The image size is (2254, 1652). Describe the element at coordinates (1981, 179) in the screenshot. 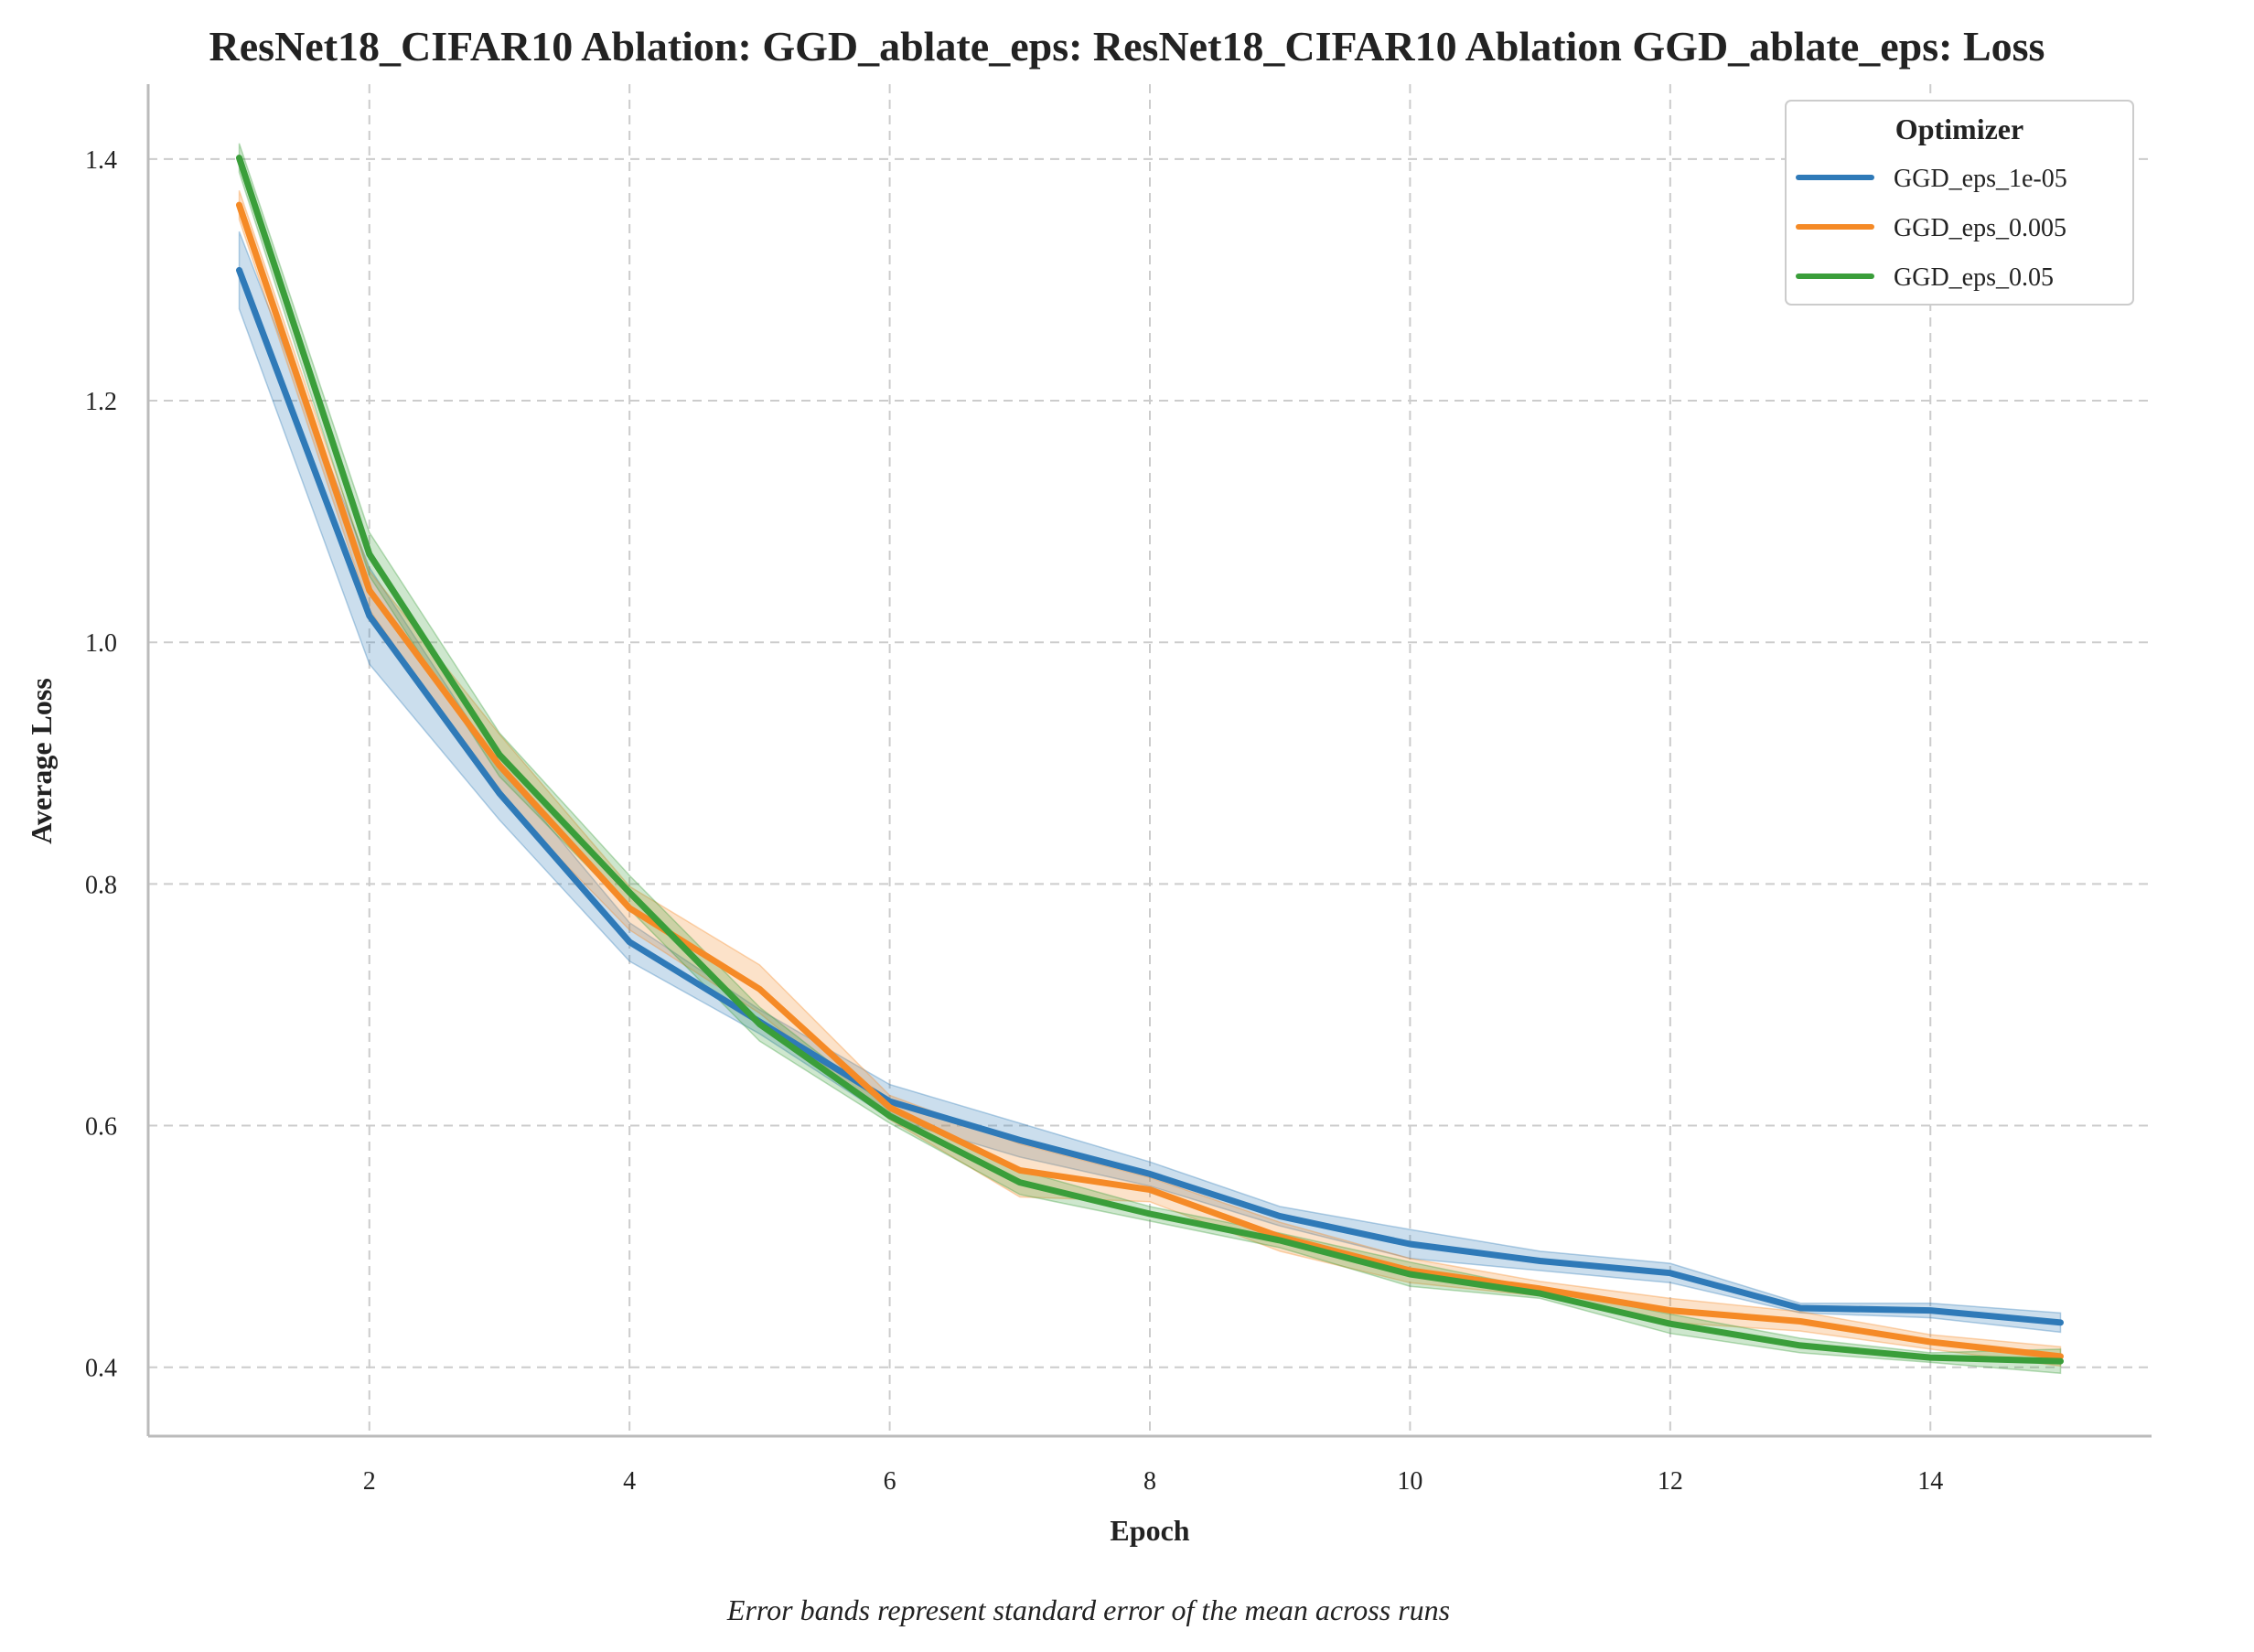

I see `legend-label-1e-05: GGD_eps_1e-05` at that location.